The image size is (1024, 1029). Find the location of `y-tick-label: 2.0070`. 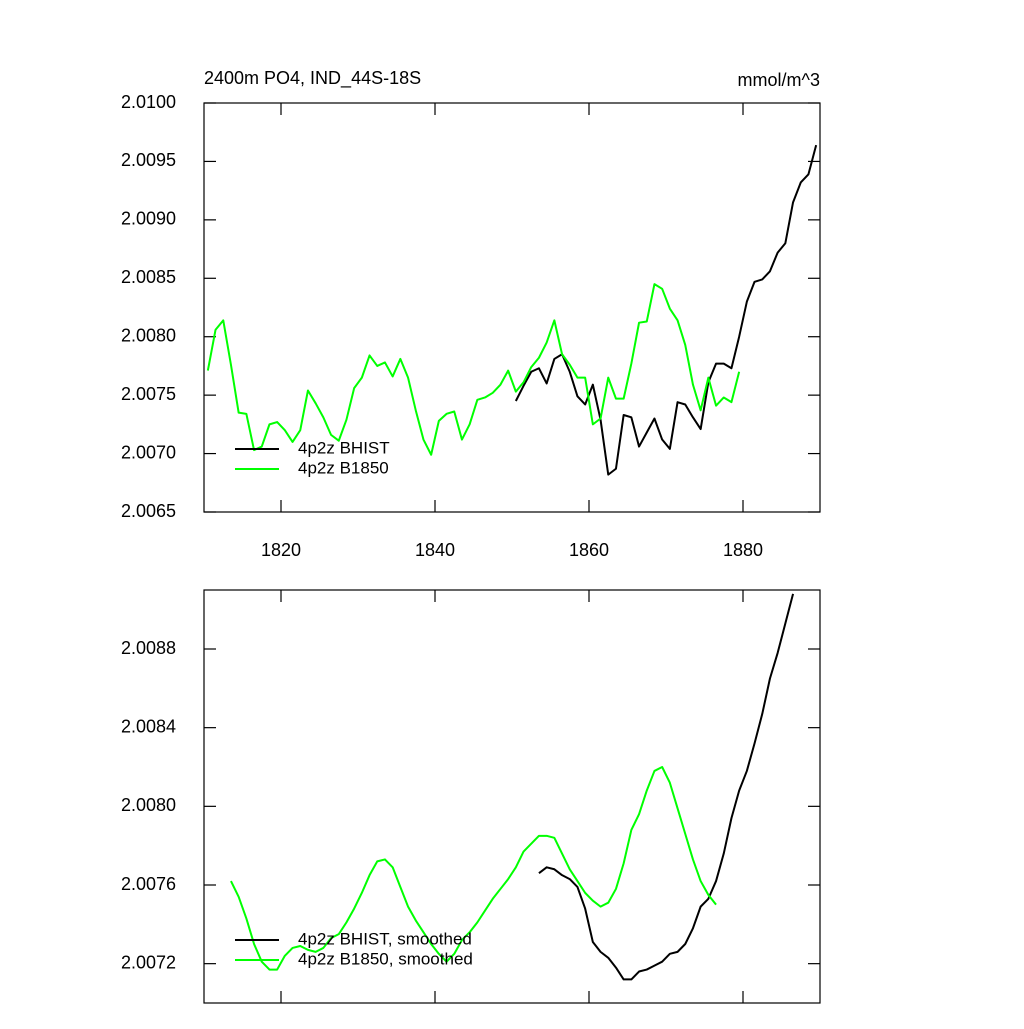

y-tick-label: 2.0070 is located at coordinates (148, 452).